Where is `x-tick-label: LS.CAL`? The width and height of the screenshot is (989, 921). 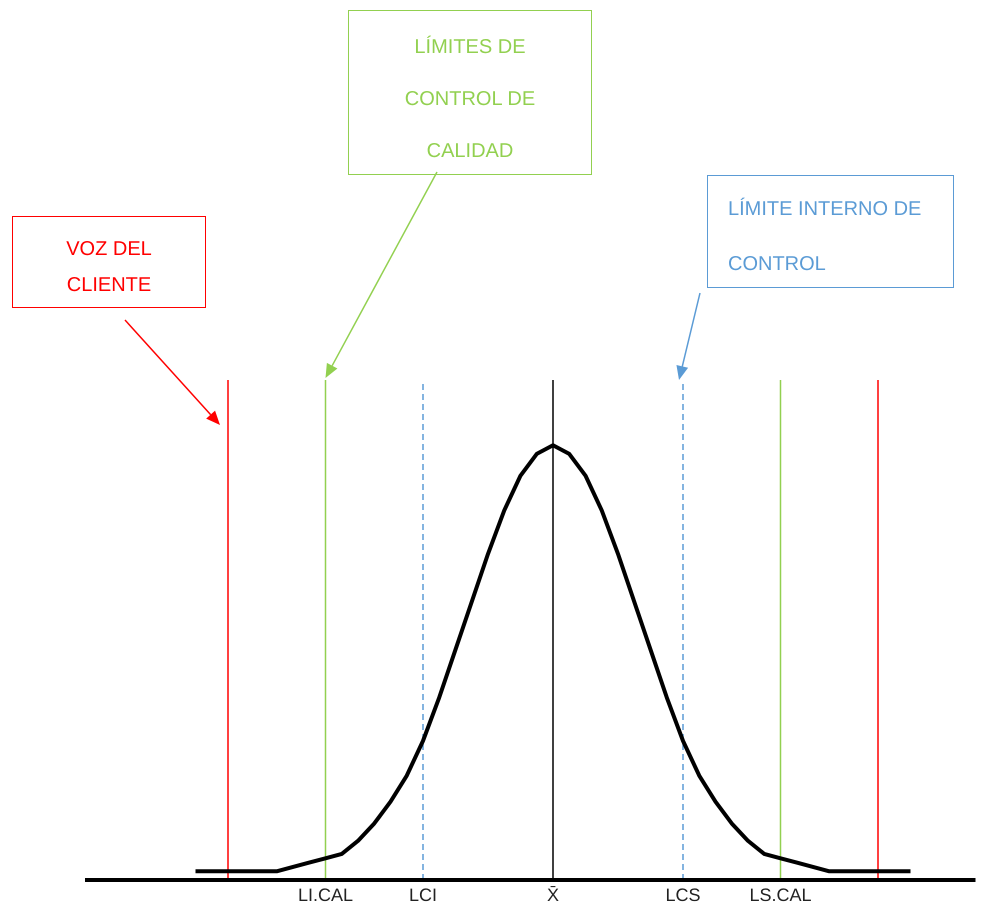 x-tick-label: LS.CAL is located at coordinates (780, 894).